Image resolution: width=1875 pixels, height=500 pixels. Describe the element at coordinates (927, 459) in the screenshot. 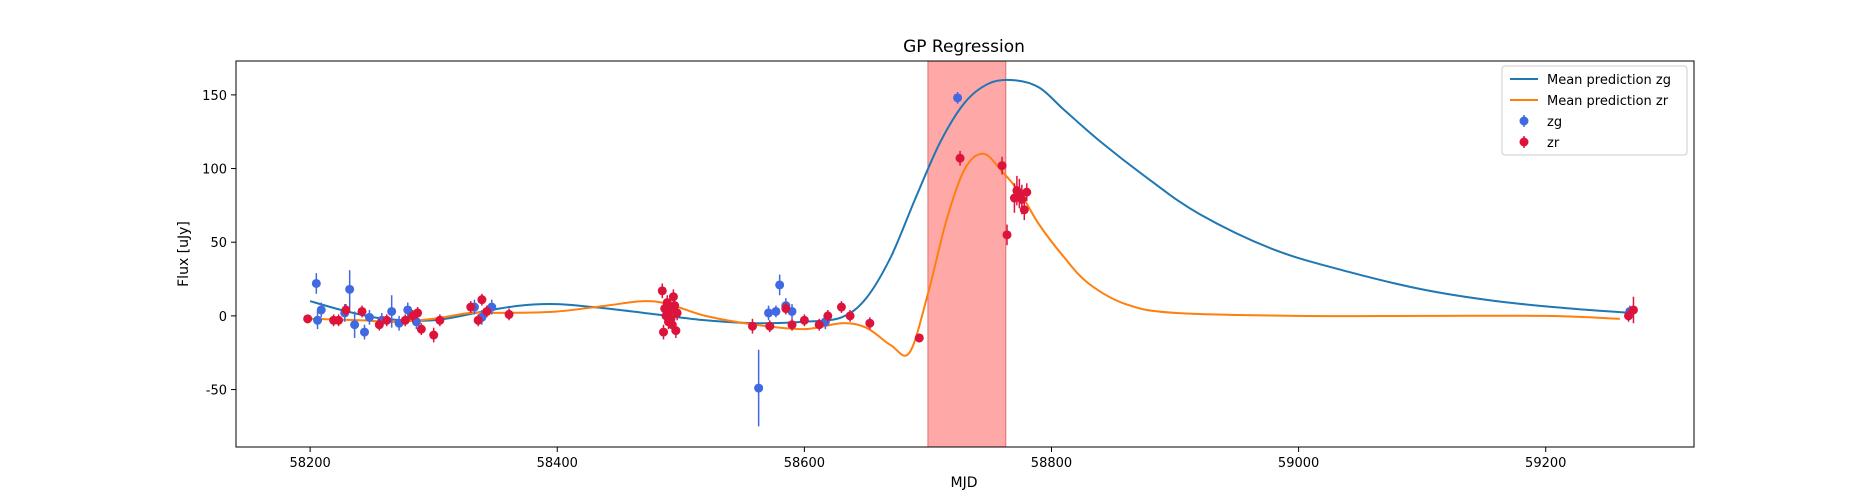

I see `x-axis-ticks: 58200 58400 58600 58800 59000 59200` at that location.